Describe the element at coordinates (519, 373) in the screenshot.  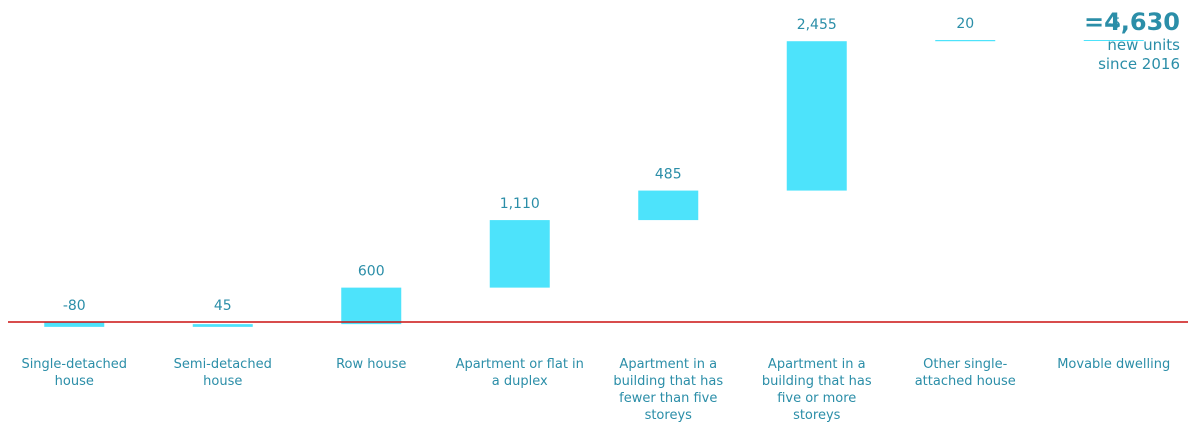
I see `category-label: Apartment or flat in a duplex` at that location.